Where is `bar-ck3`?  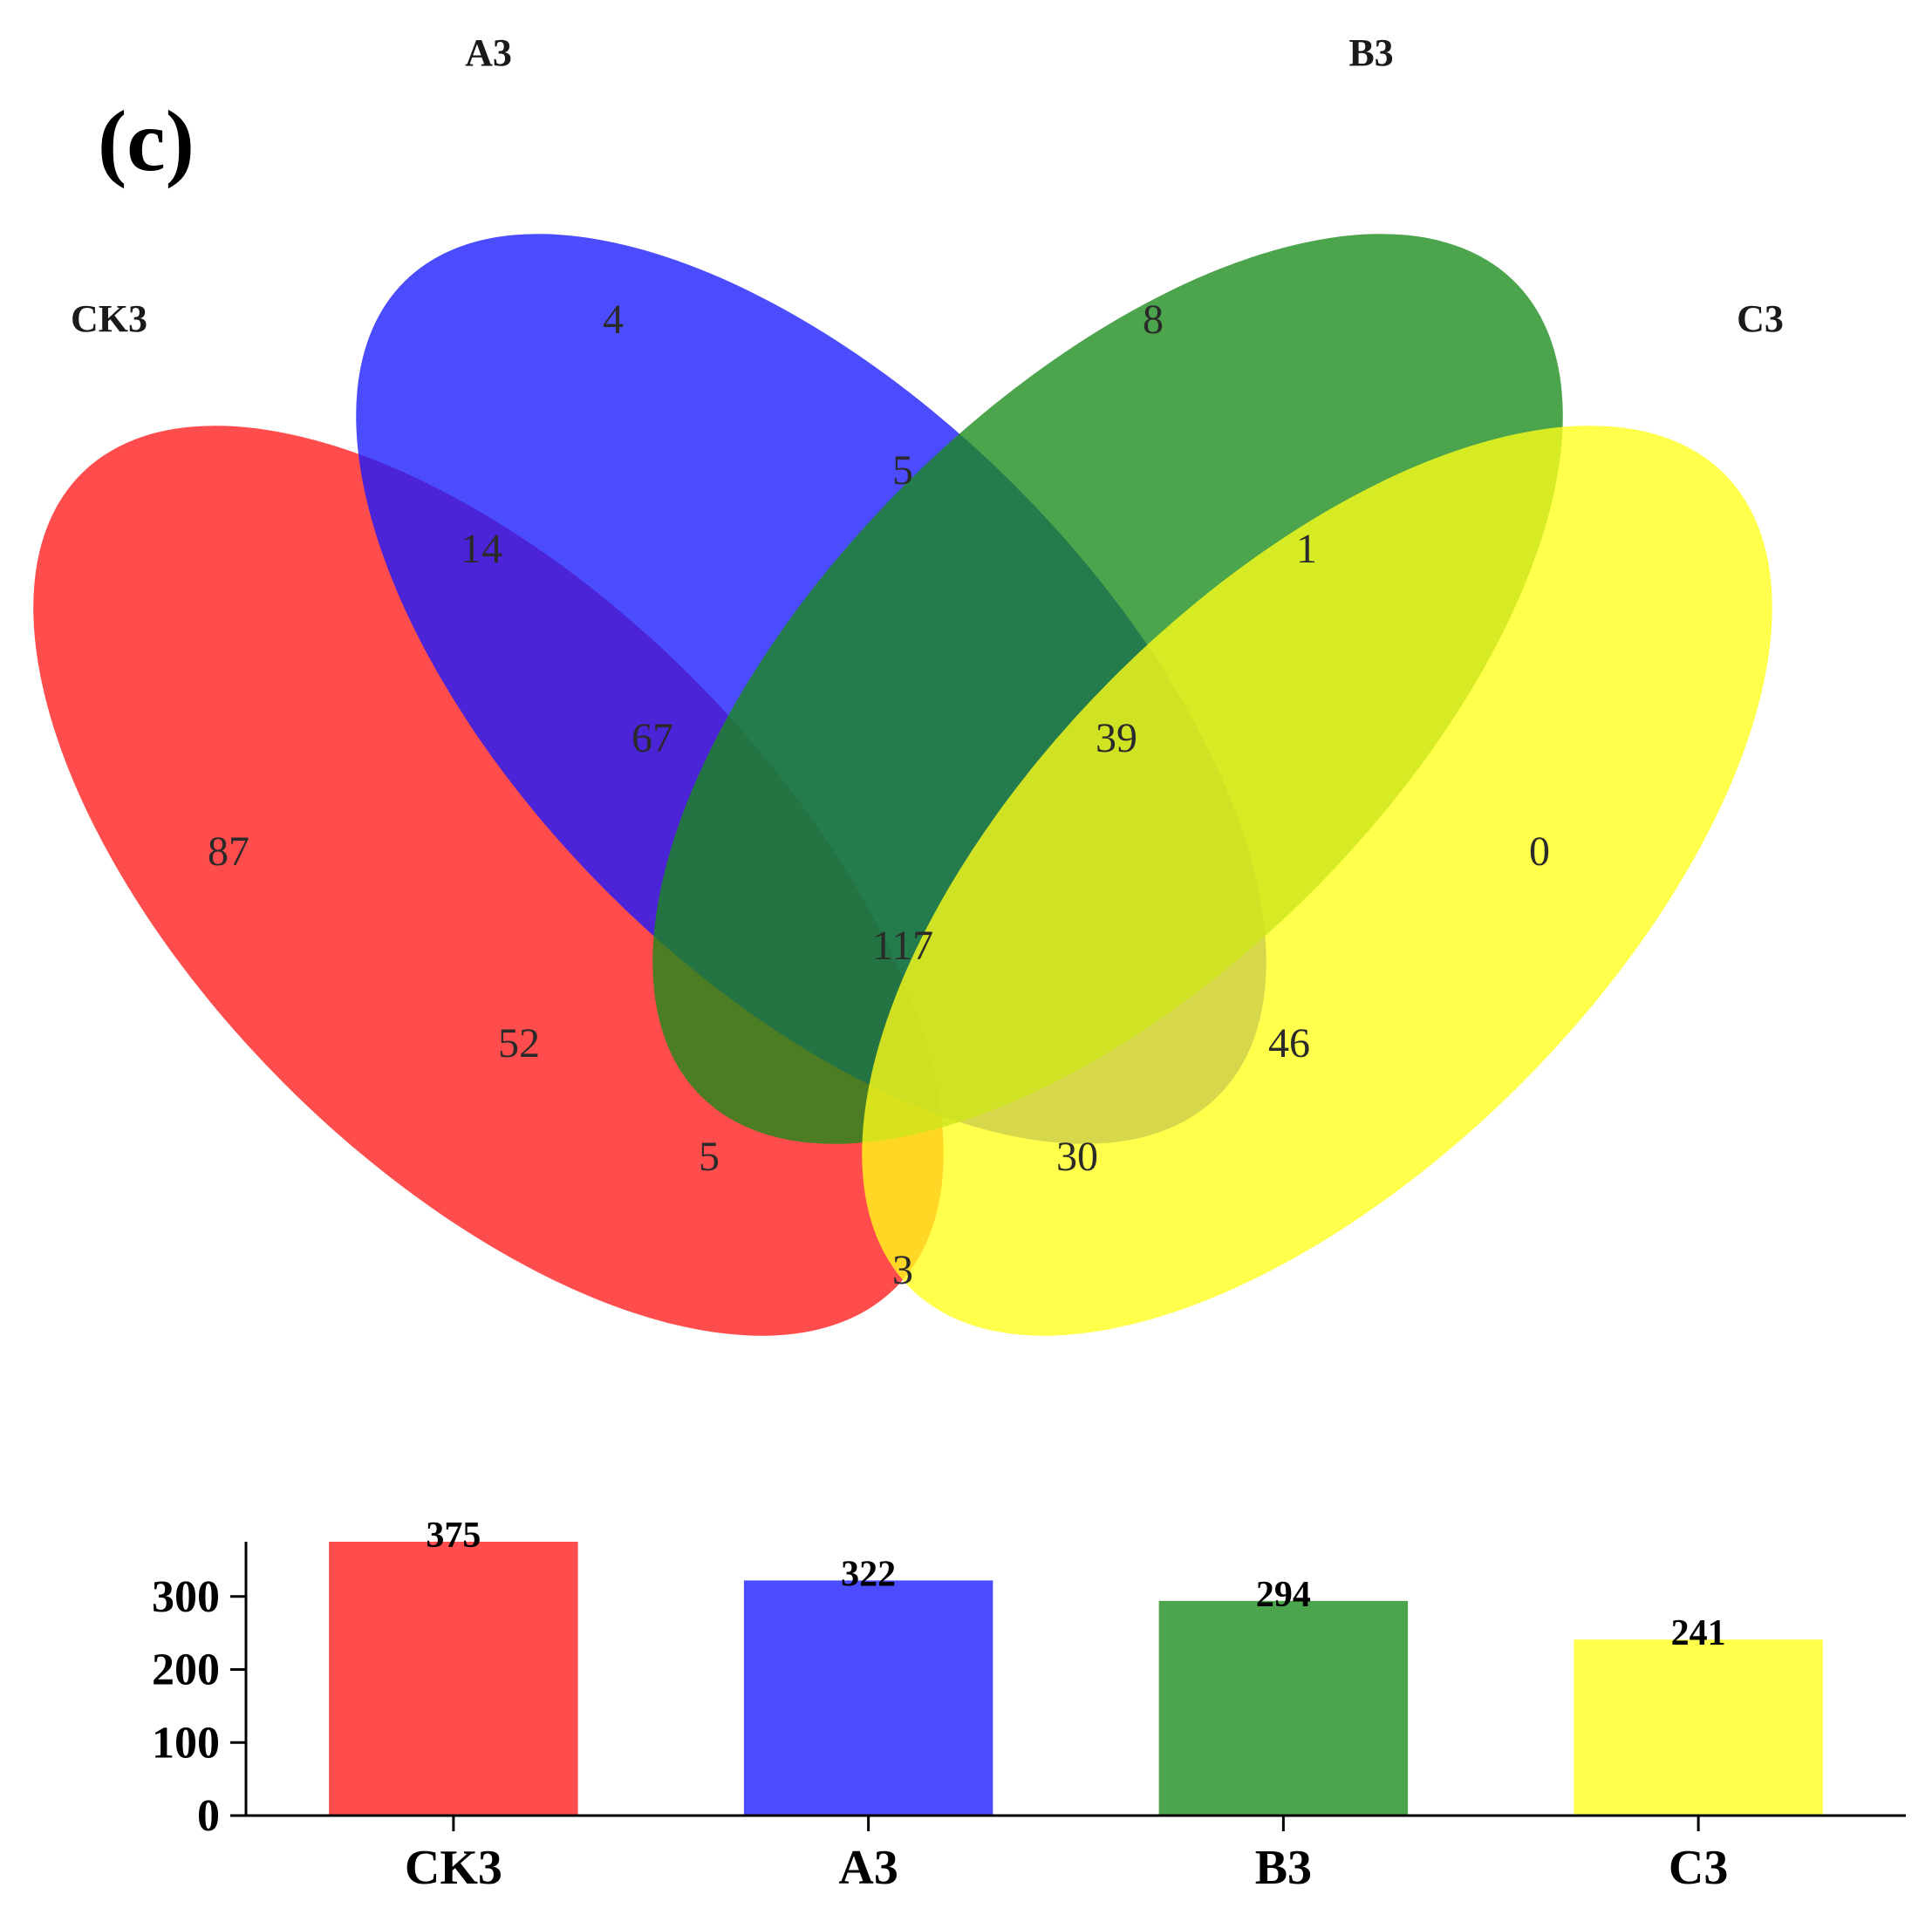 bar-ck3 is located at coordinates (453, 1679).